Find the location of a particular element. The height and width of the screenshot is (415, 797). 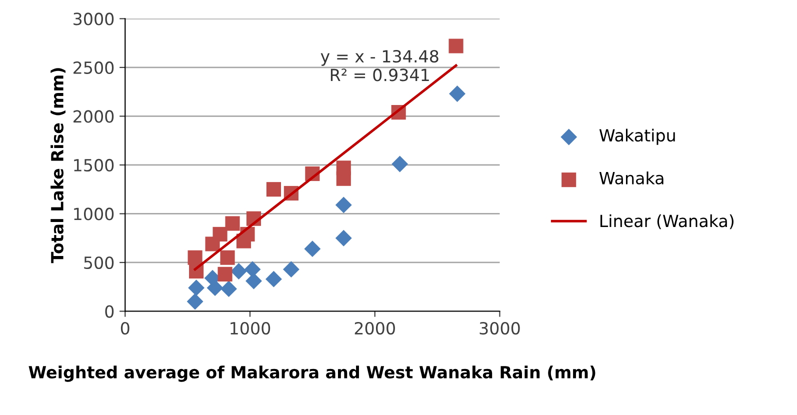

x-tick-label: 2000 is located at coordinates (374, 328).